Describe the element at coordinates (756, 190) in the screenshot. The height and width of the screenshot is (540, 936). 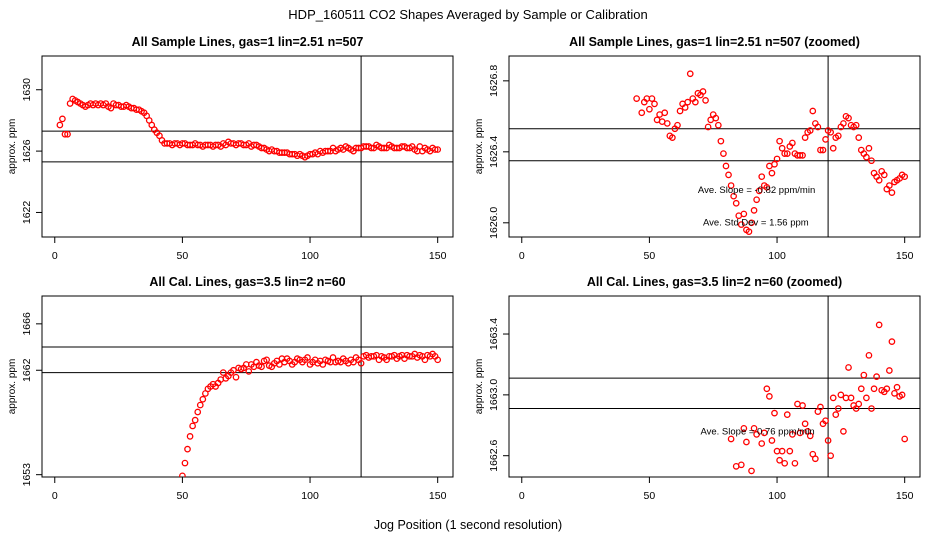
I see `plot-annotation: Ave. Slope = -0.82 ppm/min` at that location.